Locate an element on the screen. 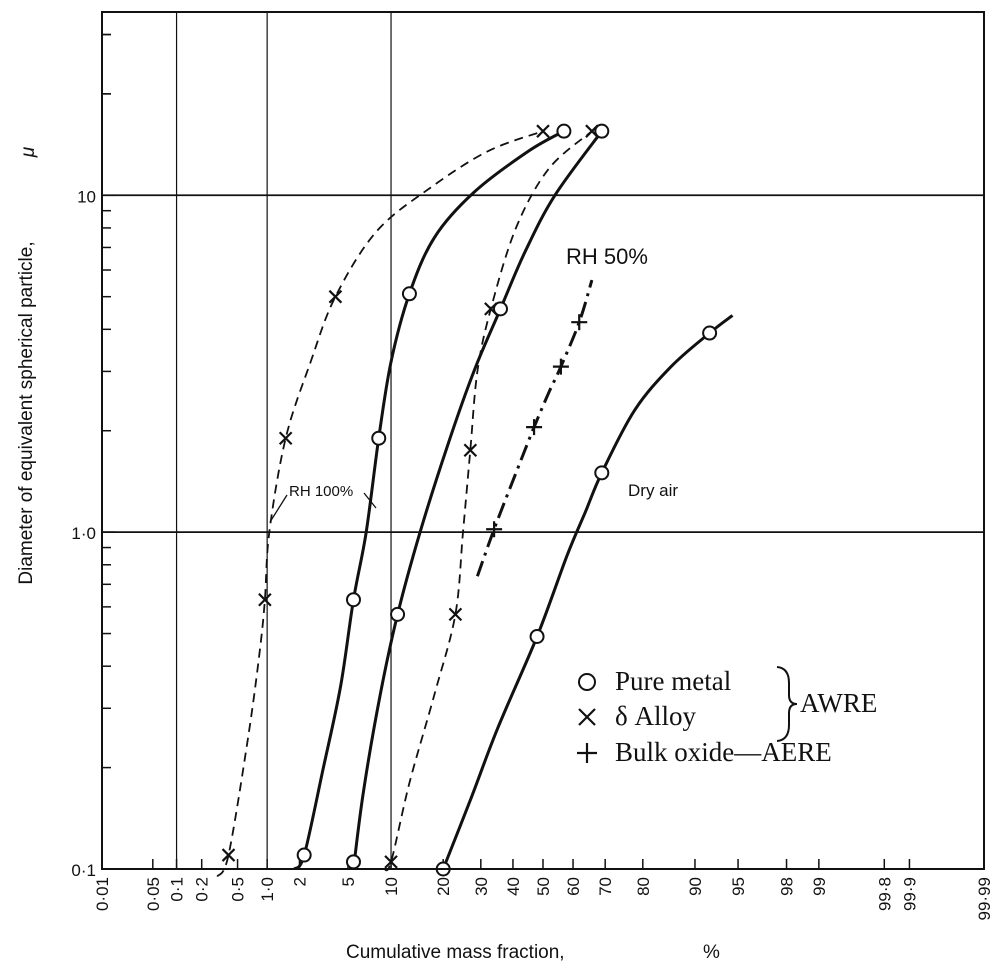 This screenshot has height=976, width=998. x-tick-label: 0·1 is located at coordinates (177, 889).